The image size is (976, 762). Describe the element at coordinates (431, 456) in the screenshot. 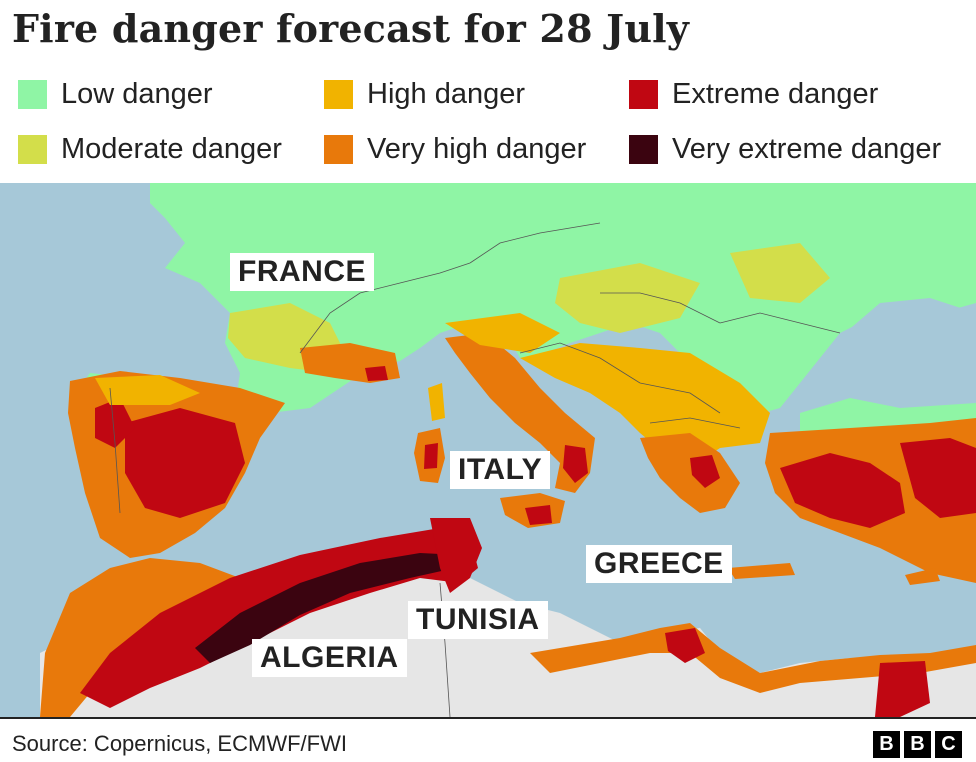

I see `region-sardinia-extreme` at that location.